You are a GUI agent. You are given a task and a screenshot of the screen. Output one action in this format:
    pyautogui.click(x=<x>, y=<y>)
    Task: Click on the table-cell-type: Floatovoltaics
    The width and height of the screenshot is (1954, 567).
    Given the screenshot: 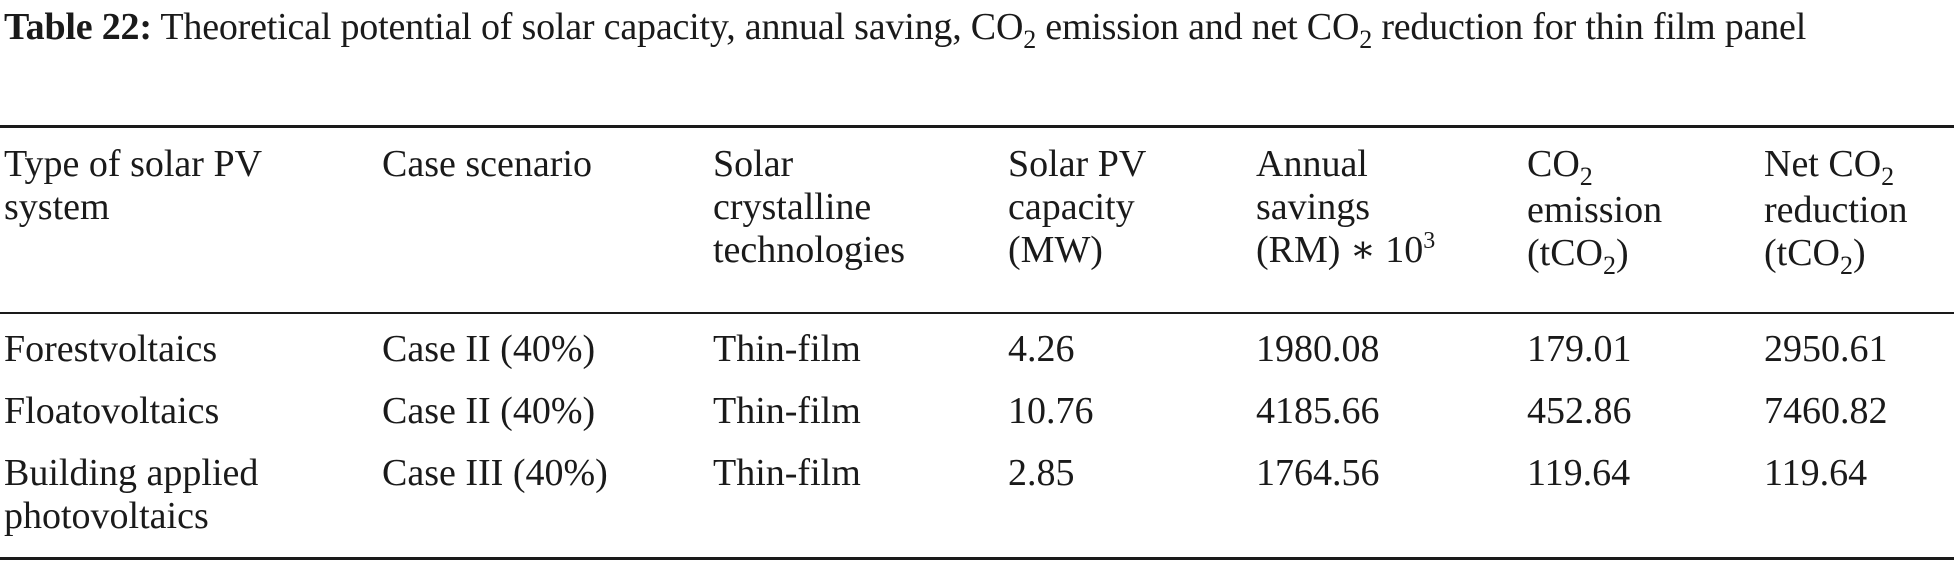 What is the action you would take?
    pyautogui.click(x=112, y=411)
    